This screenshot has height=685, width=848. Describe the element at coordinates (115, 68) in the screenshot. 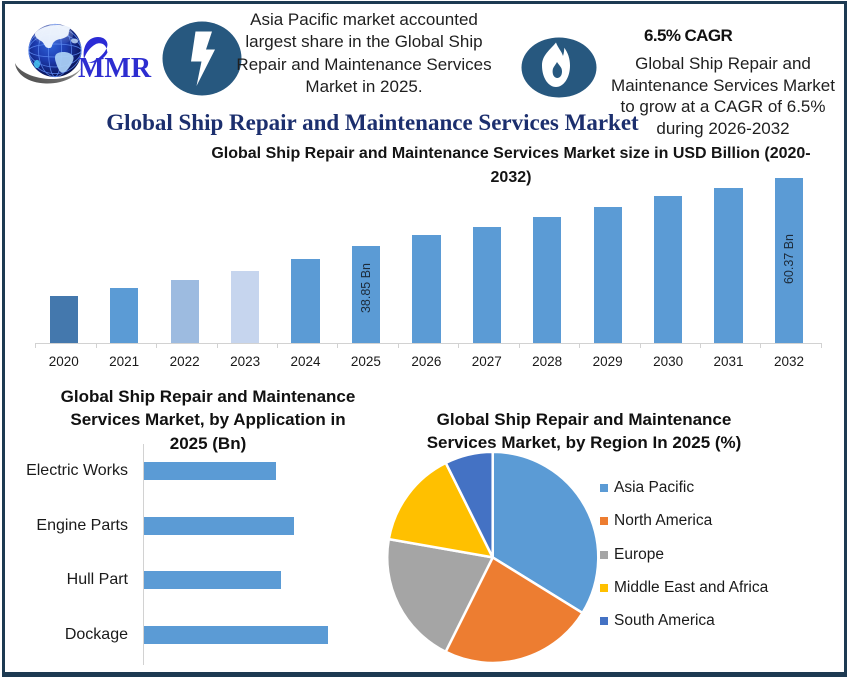

I see `svg-text: MMR` at that location.